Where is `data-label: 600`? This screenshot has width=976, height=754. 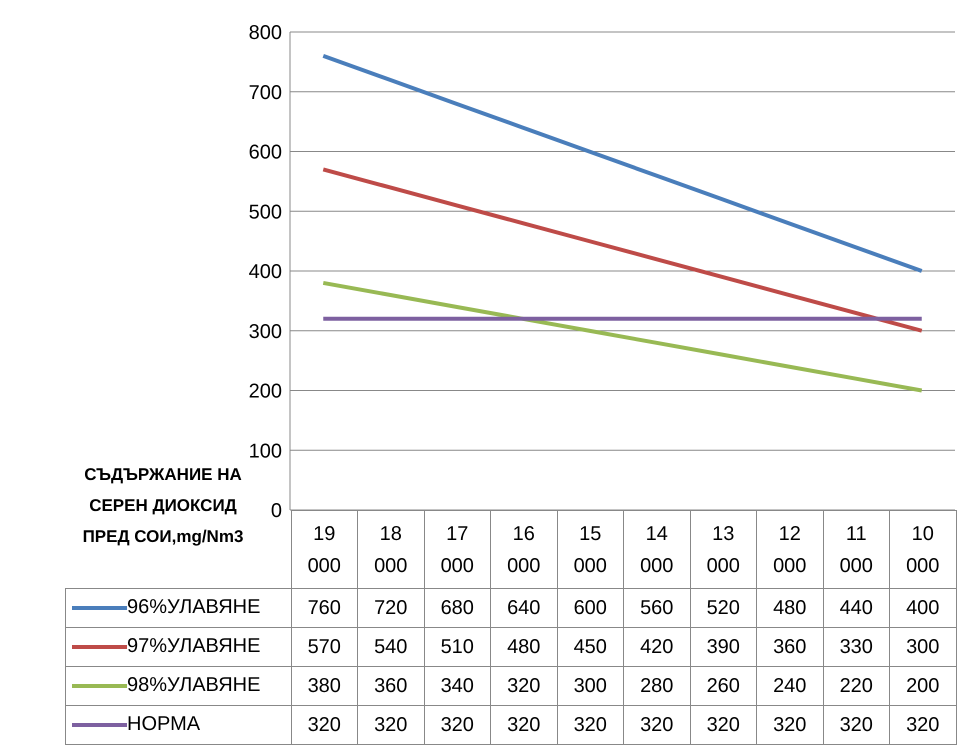
data-label: 600 is located at coordinates (590, 608).